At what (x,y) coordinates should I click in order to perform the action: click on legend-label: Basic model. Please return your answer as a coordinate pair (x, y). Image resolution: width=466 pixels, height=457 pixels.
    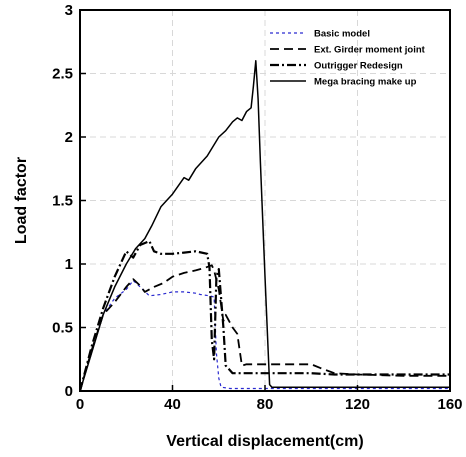
    Looking at the image, I should click on (342, 34).